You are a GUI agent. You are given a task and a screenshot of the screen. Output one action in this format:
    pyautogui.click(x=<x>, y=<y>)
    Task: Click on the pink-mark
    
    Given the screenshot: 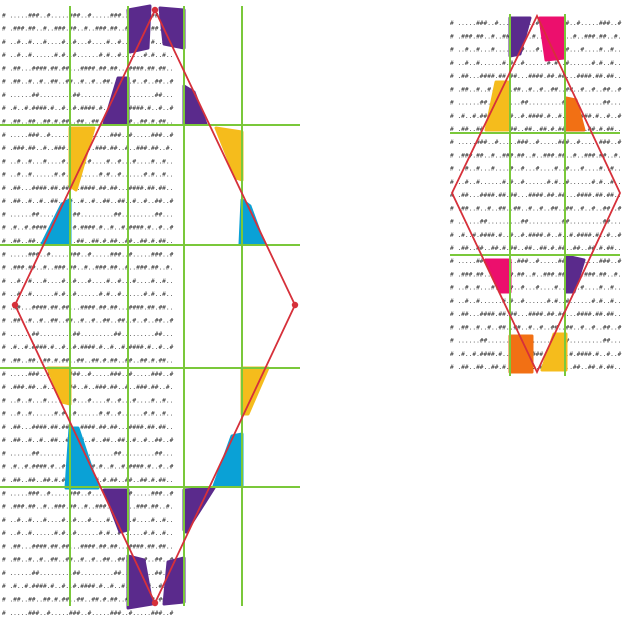 What is the action you would take?
    pyautogui.click(x=552, y=39)
    